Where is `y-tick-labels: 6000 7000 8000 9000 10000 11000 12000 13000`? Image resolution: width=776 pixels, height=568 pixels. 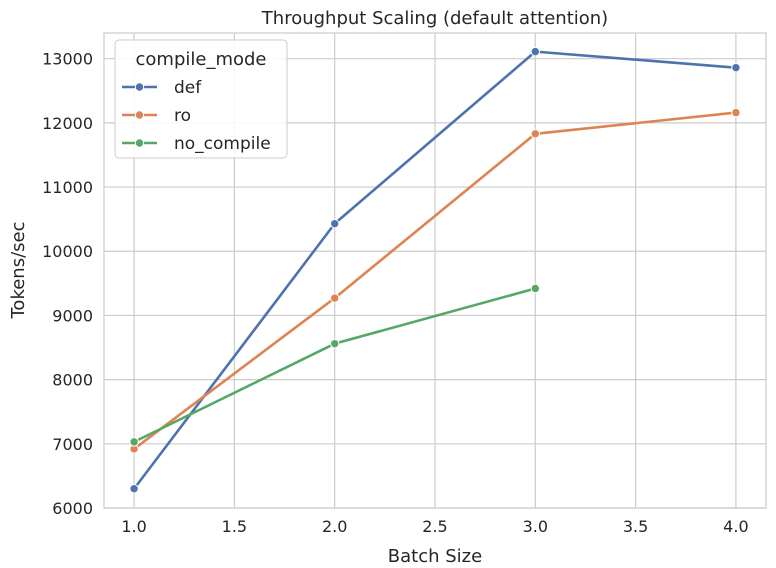 y-tick-labels: 6000 7000 8000 9000 10000 11000 12000 13000 is located at coordinates (67, 284).